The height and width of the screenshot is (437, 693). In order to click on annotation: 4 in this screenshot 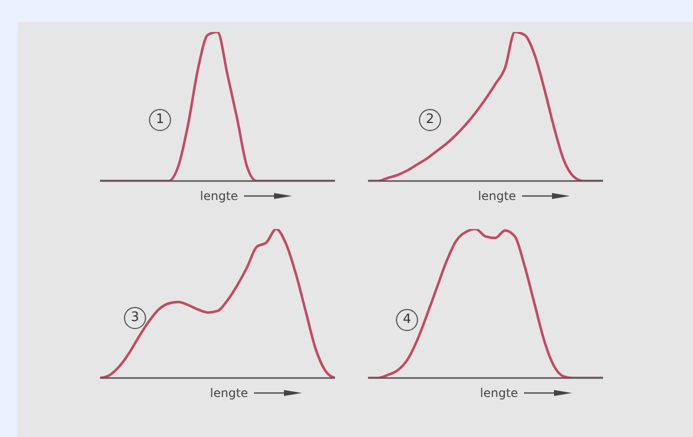, I will do `click(407, 320)`.